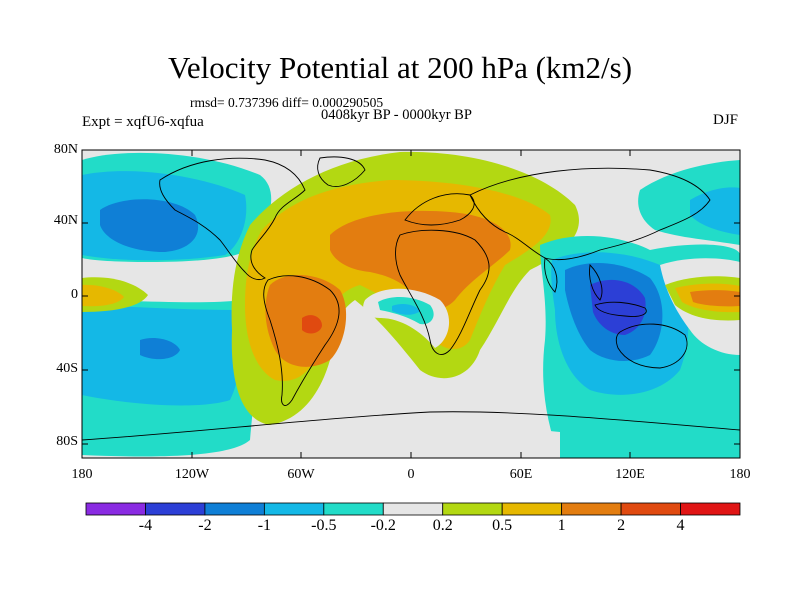 Image resolution: width=800 pixels, height=600 pixels. What do you see at coordinates (590, 214) in the screenshot?
I see `coast-asia` at bounding box center [590, 214].